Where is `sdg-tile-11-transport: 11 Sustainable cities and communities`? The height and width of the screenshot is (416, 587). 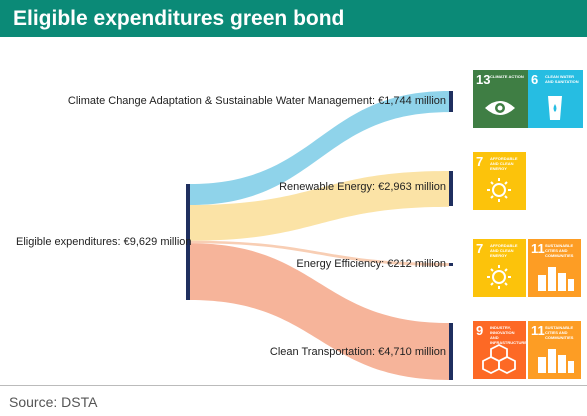 sdg-tile-11-transport: 11 Sustainable cities and communities is located at coordinates (554, 350).